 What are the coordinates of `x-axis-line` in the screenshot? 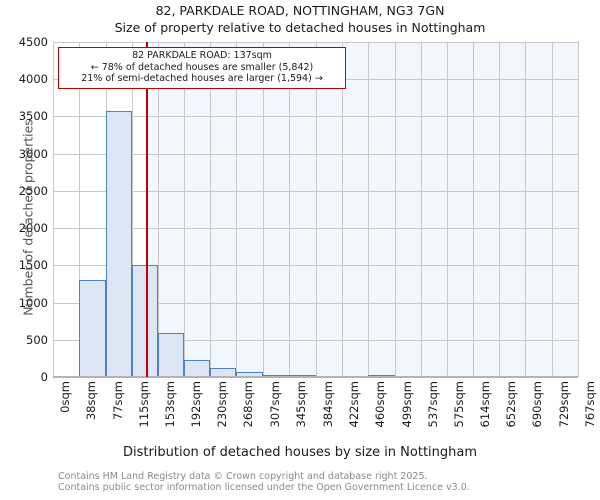 It's located at (315, 377).